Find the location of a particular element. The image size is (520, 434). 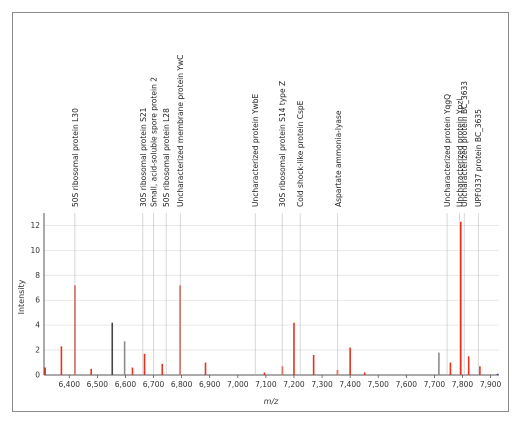

x-tick-label: 6,600 is located at coordinates (126, 384).